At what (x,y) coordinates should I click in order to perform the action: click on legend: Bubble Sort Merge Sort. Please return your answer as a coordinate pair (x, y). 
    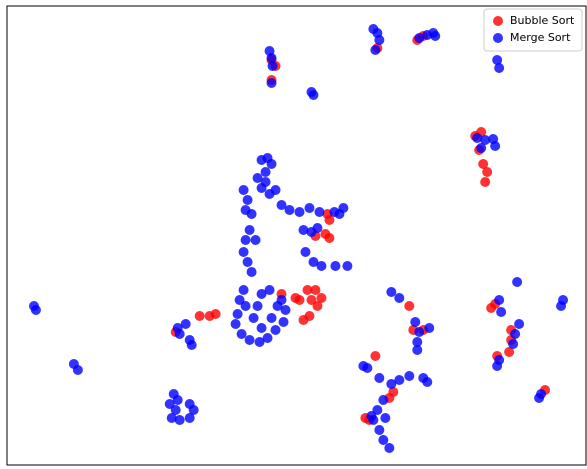
    Looking at the image, I should click on (533, 30).